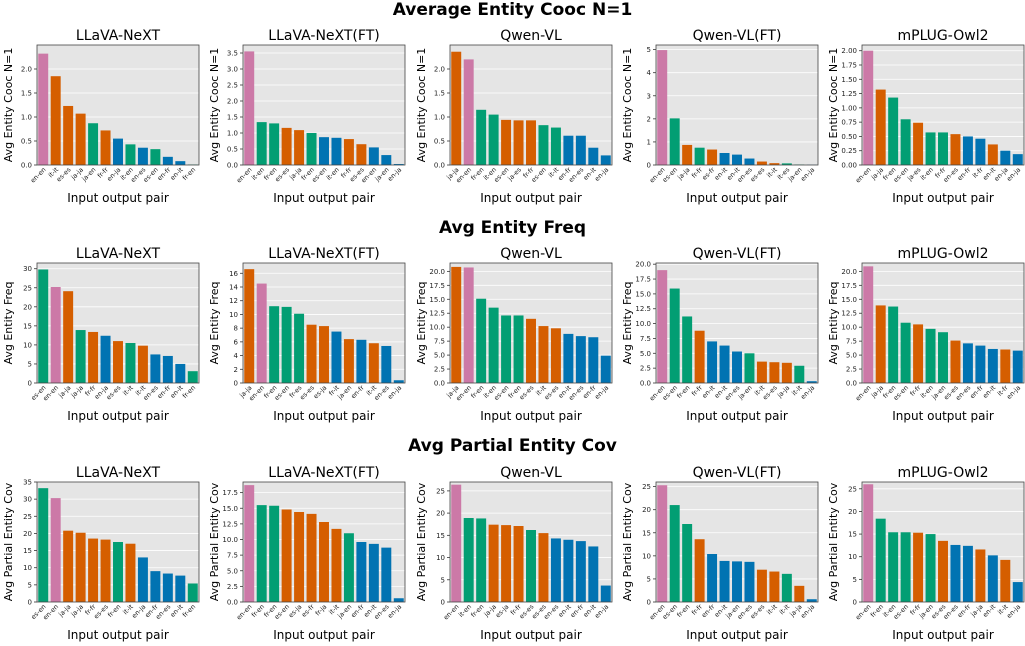 The height and width of the screenshot is (646, 1025). I want to click on y-tick-label: 15.0, so click(230, 509).